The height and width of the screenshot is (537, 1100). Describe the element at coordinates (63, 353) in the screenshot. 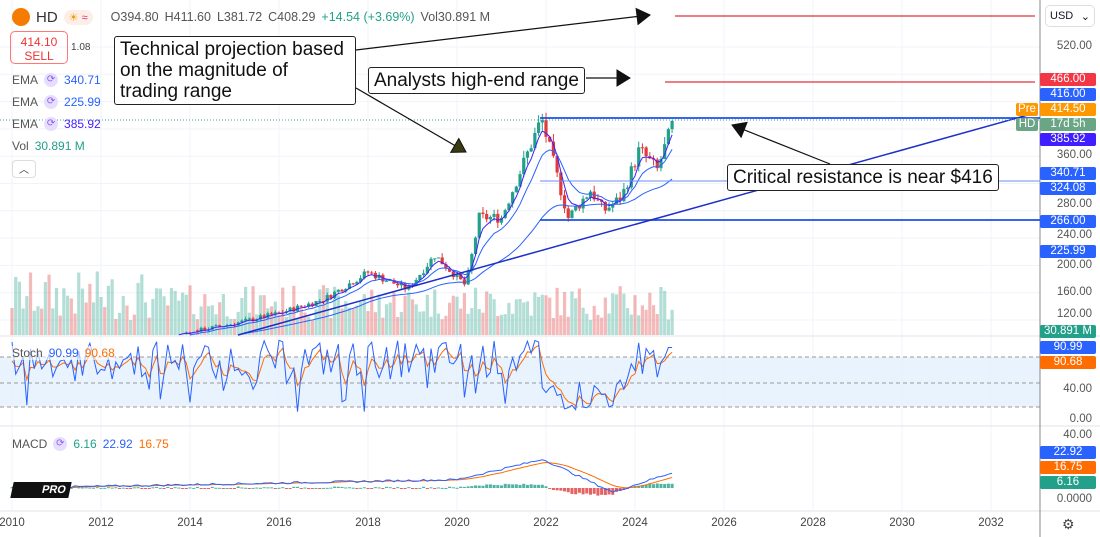

I see `stoch-legend: Stoch 90.99 90.68` at that location.